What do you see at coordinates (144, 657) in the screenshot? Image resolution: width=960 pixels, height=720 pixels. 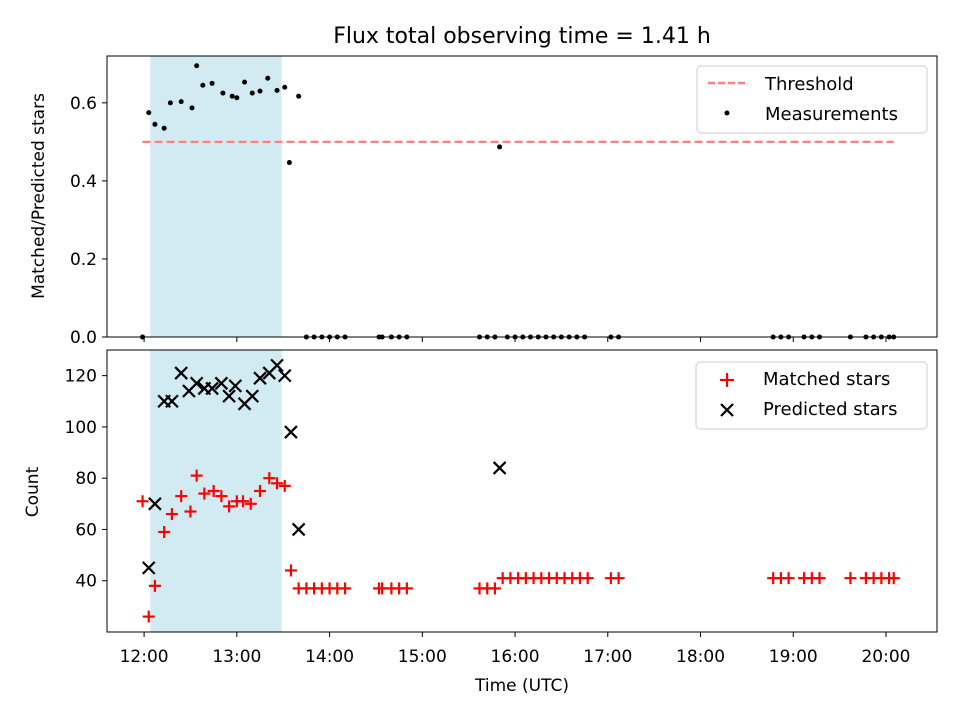 I see `x-tick-label-12-00: 12:00` at bounding box center [144, 657].